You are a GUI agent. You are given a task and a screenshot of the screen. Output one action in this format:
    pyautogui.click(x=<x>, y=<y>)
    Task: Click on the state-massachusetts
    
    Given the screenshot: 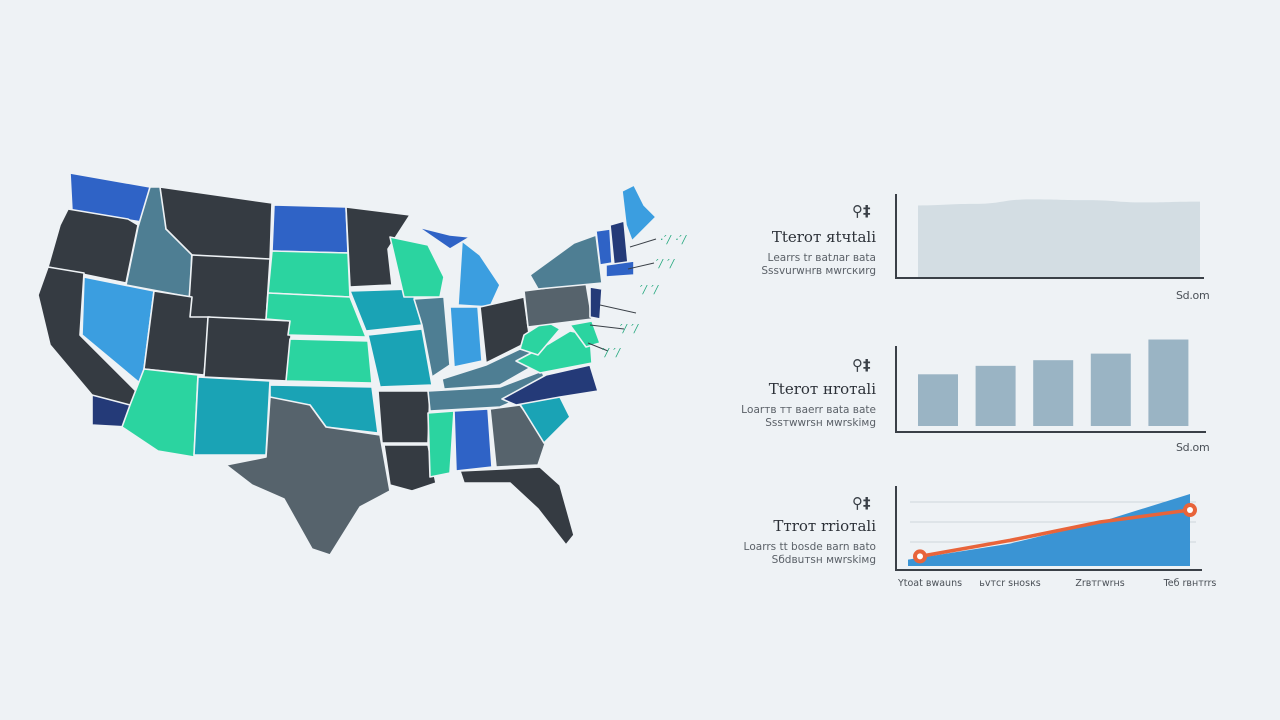 What is the action you would take?
    pyautogui.click(x=620, y=269)
    